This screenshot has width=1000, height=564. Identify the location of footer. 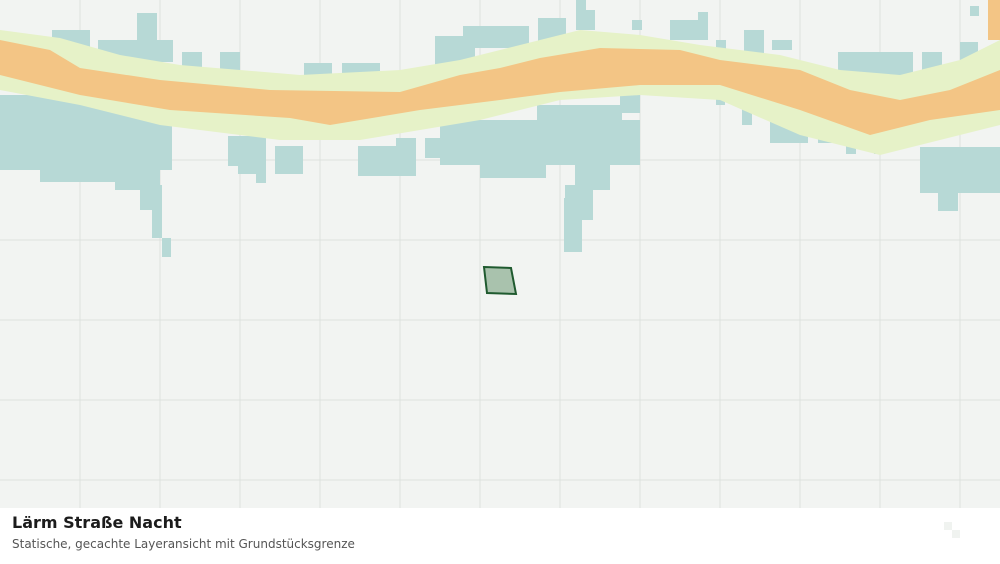
(500, 534).